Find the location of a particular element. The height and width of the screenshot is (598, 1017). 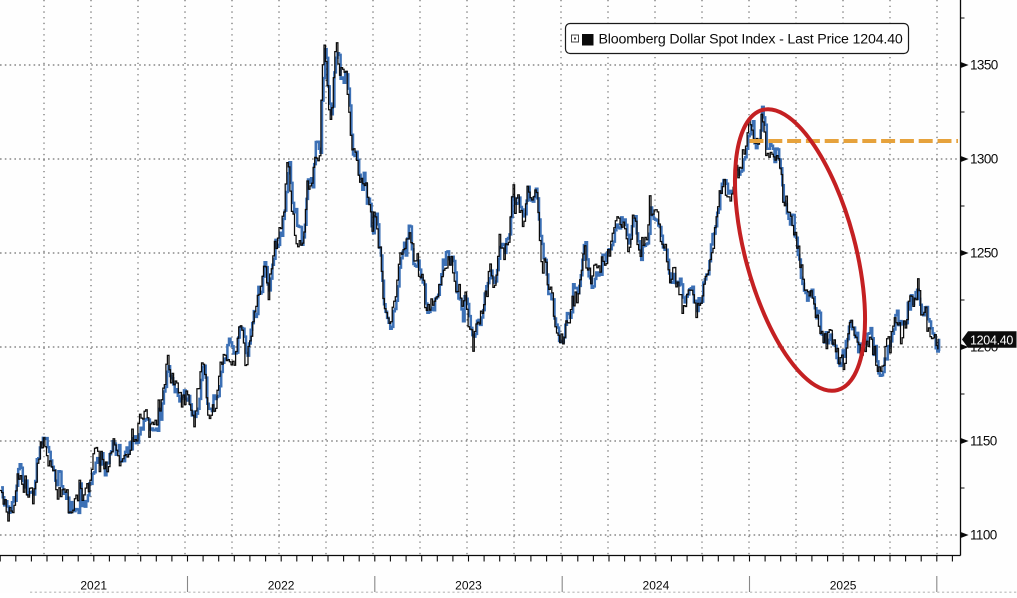

svg-text: 1350 is located at coordinates (984, 65).